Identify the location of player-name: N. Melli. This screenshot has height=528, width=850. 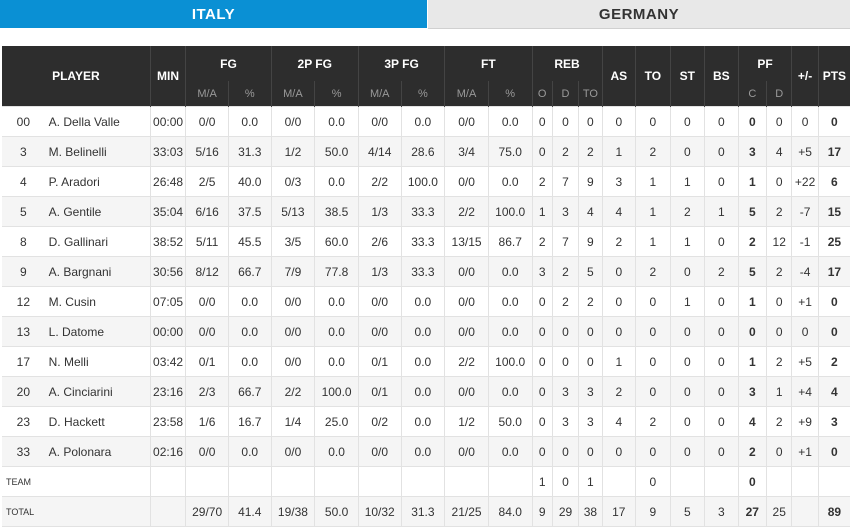
(97, 361).